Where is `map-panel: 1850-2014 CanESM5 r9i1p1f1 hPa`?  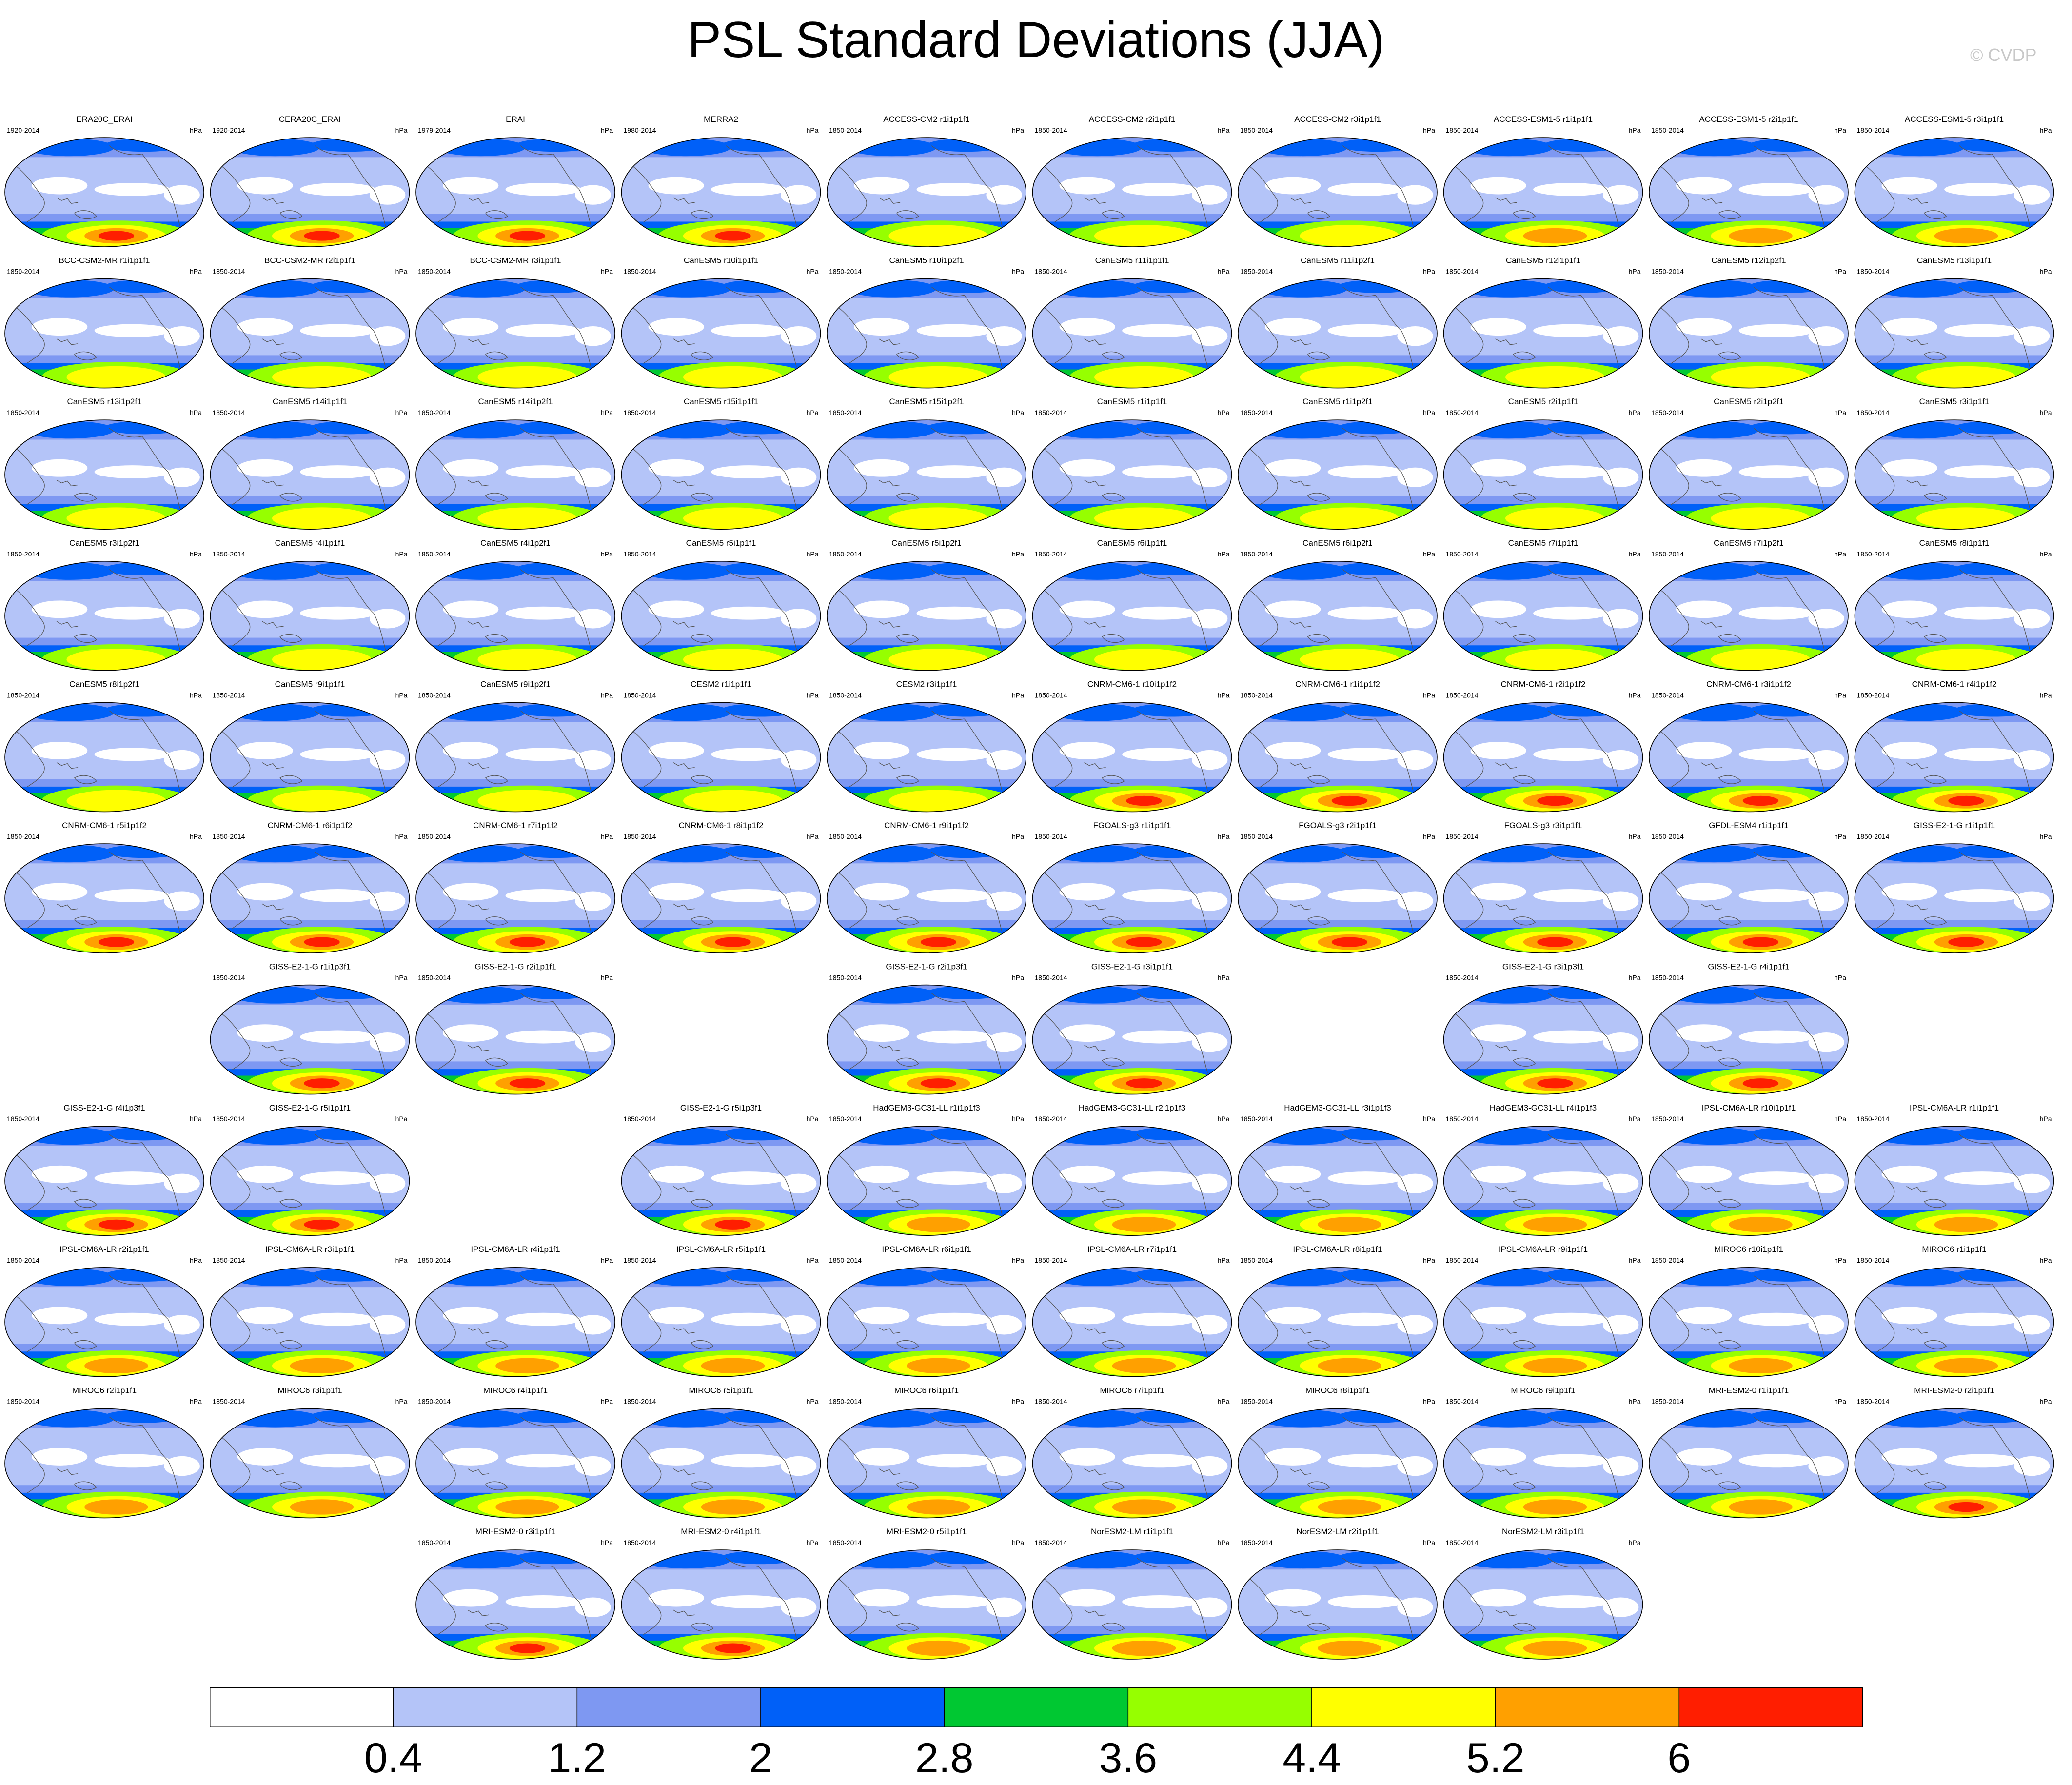
map-panel: 1850-2014 CanESM5 r9i1p1f1 hPa is located at coordinates (310, 746).